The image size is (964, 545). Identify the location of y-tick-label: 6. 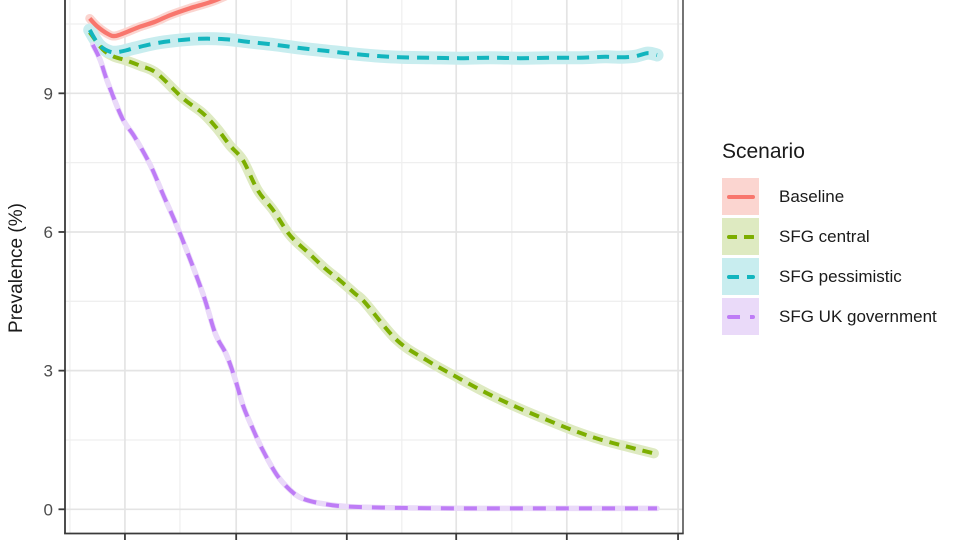
(48, 232).